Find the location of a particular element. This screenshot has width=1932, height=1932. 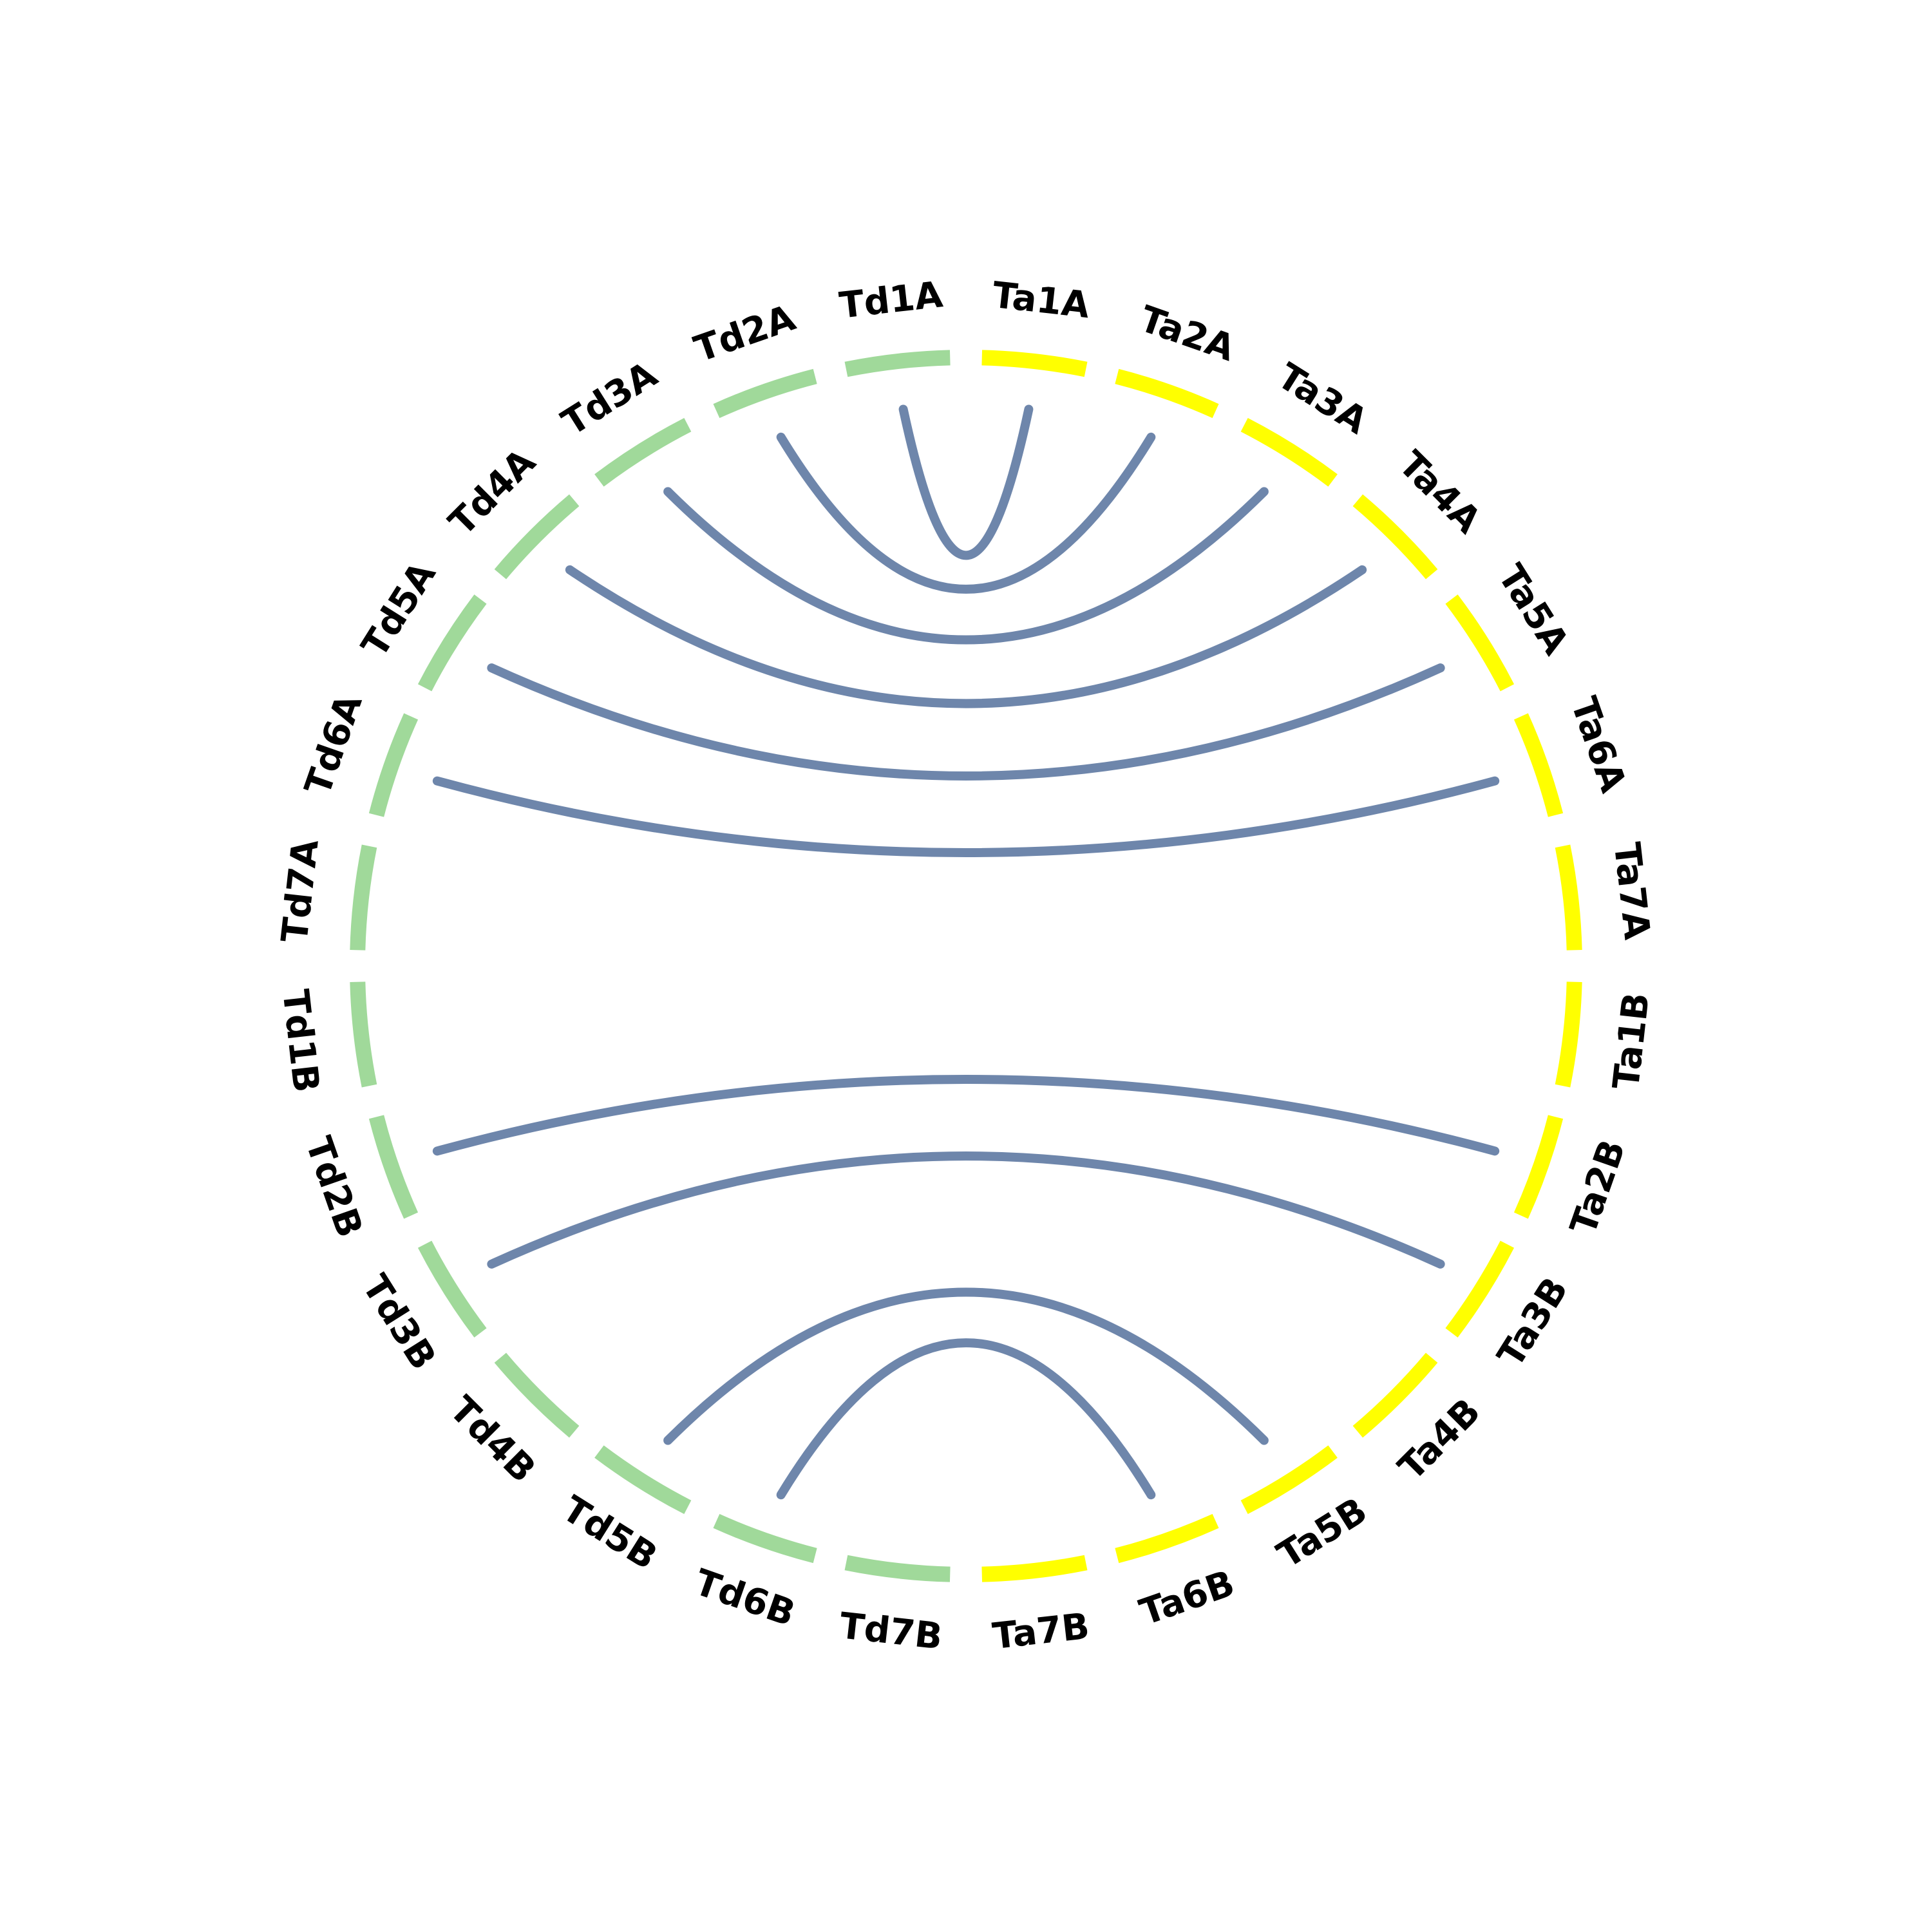

link-td5a-ta5a is located at coordinates (966, 722).